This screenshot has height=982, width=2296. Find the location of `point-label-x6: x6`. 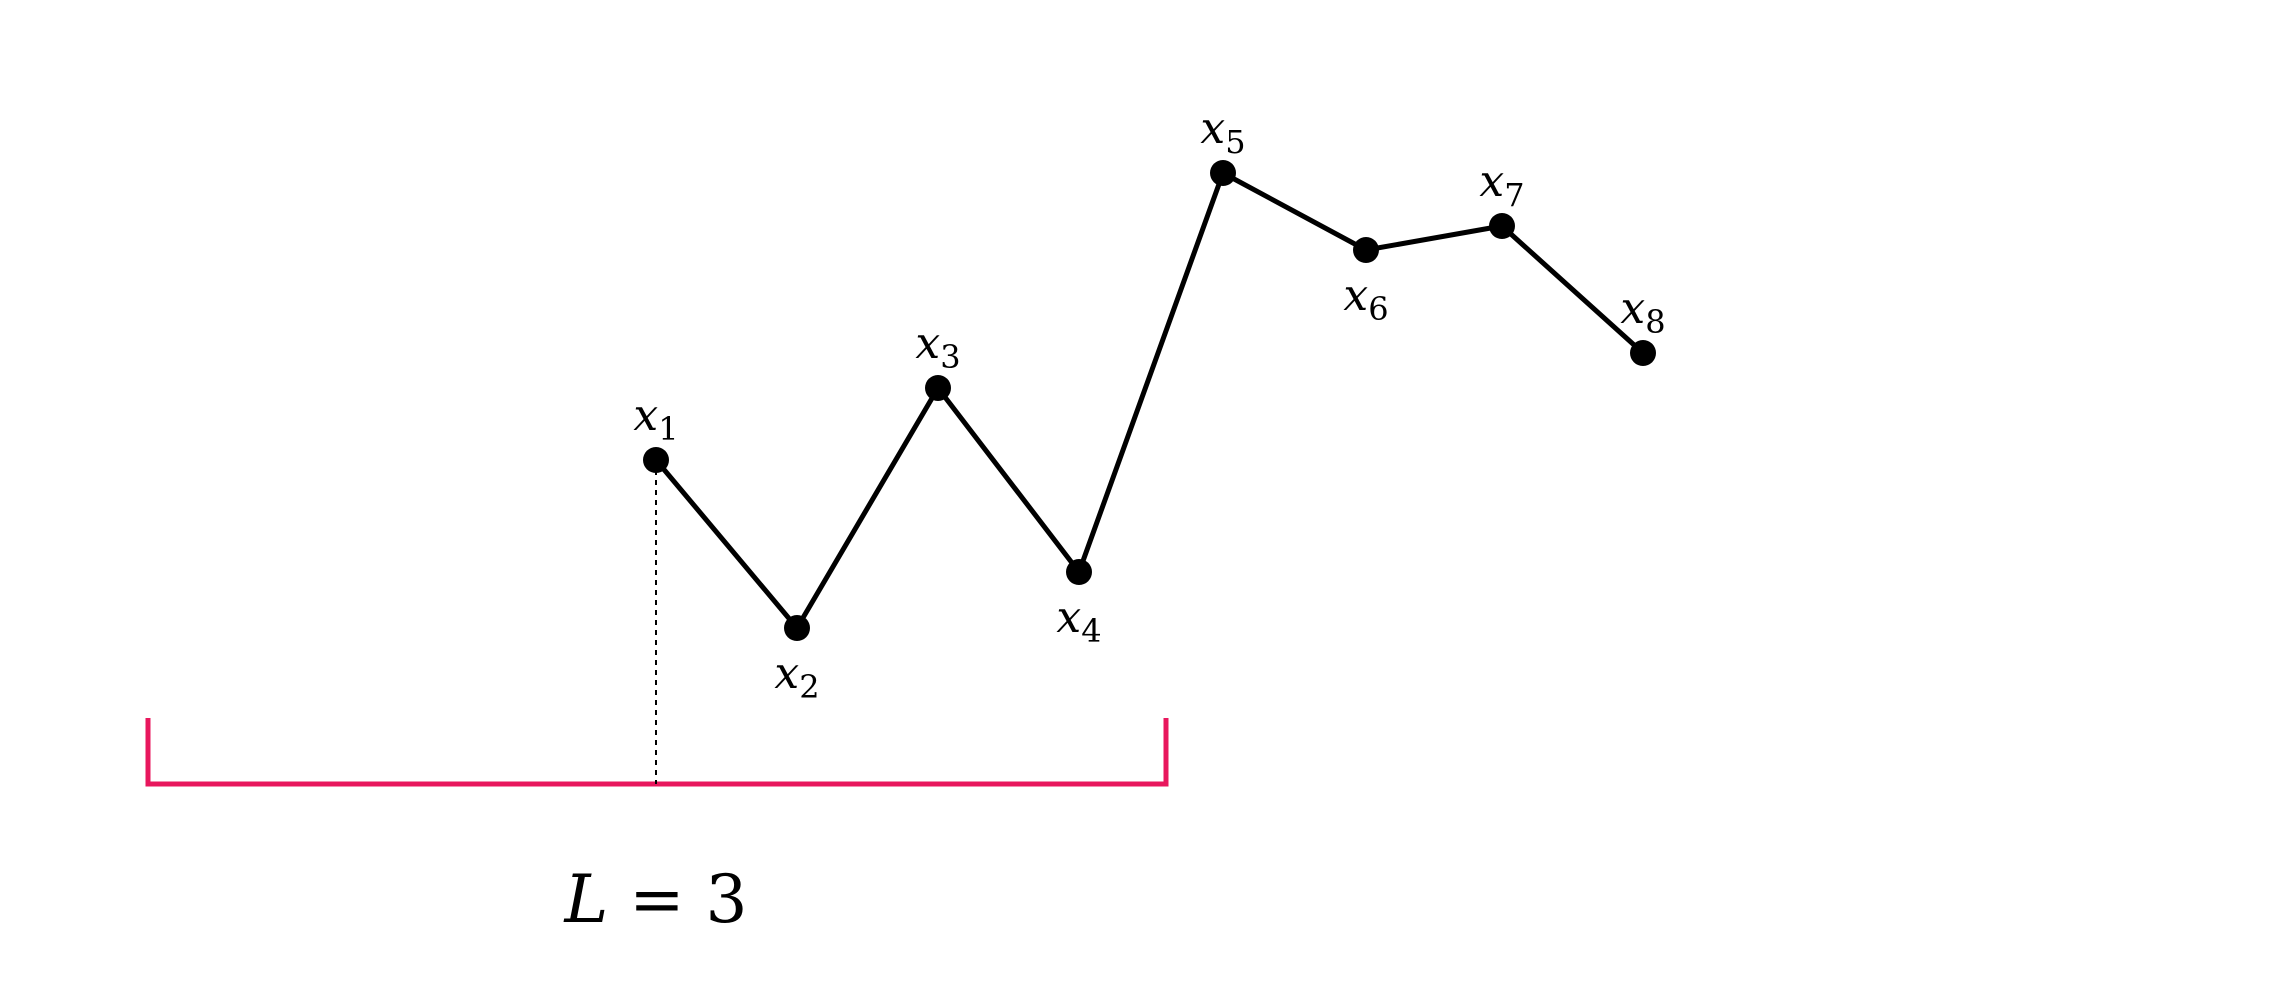

point-label-x6: x6 is located at coordinates (1365, 299).